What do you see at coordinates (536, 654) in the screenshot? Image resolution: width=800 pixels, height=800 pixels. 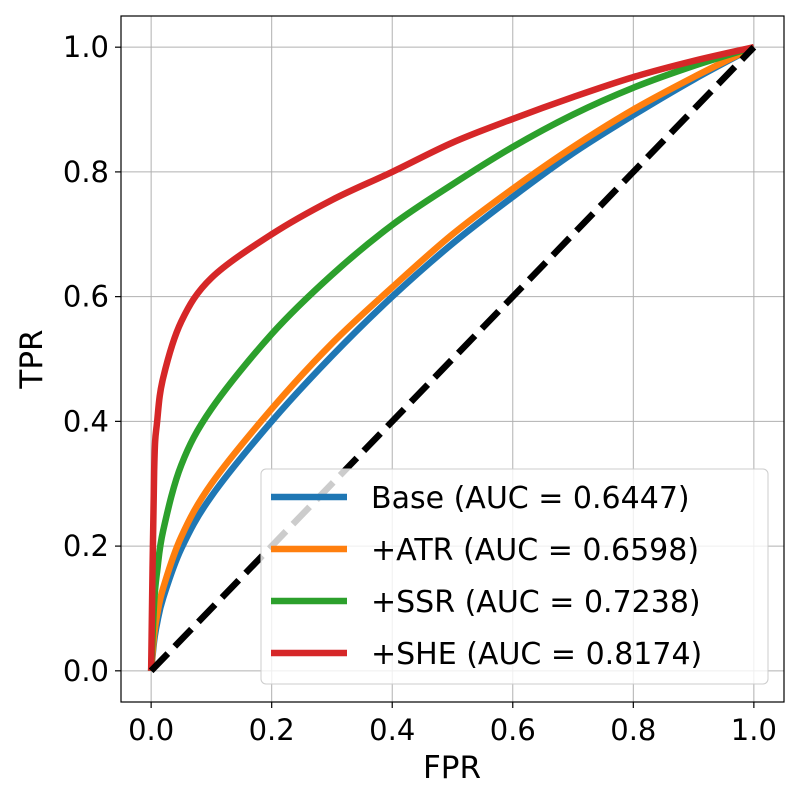 I see `legend-label-3: +SHE (AUC = 0.8174)` at bounding box center [536, 654].